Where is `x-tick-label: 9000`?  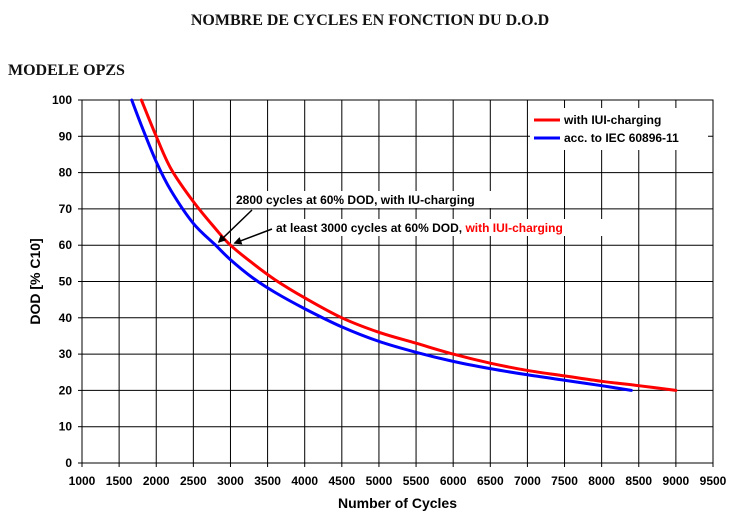
x-tick-label: 9000 is located at coordinates (676, 481).